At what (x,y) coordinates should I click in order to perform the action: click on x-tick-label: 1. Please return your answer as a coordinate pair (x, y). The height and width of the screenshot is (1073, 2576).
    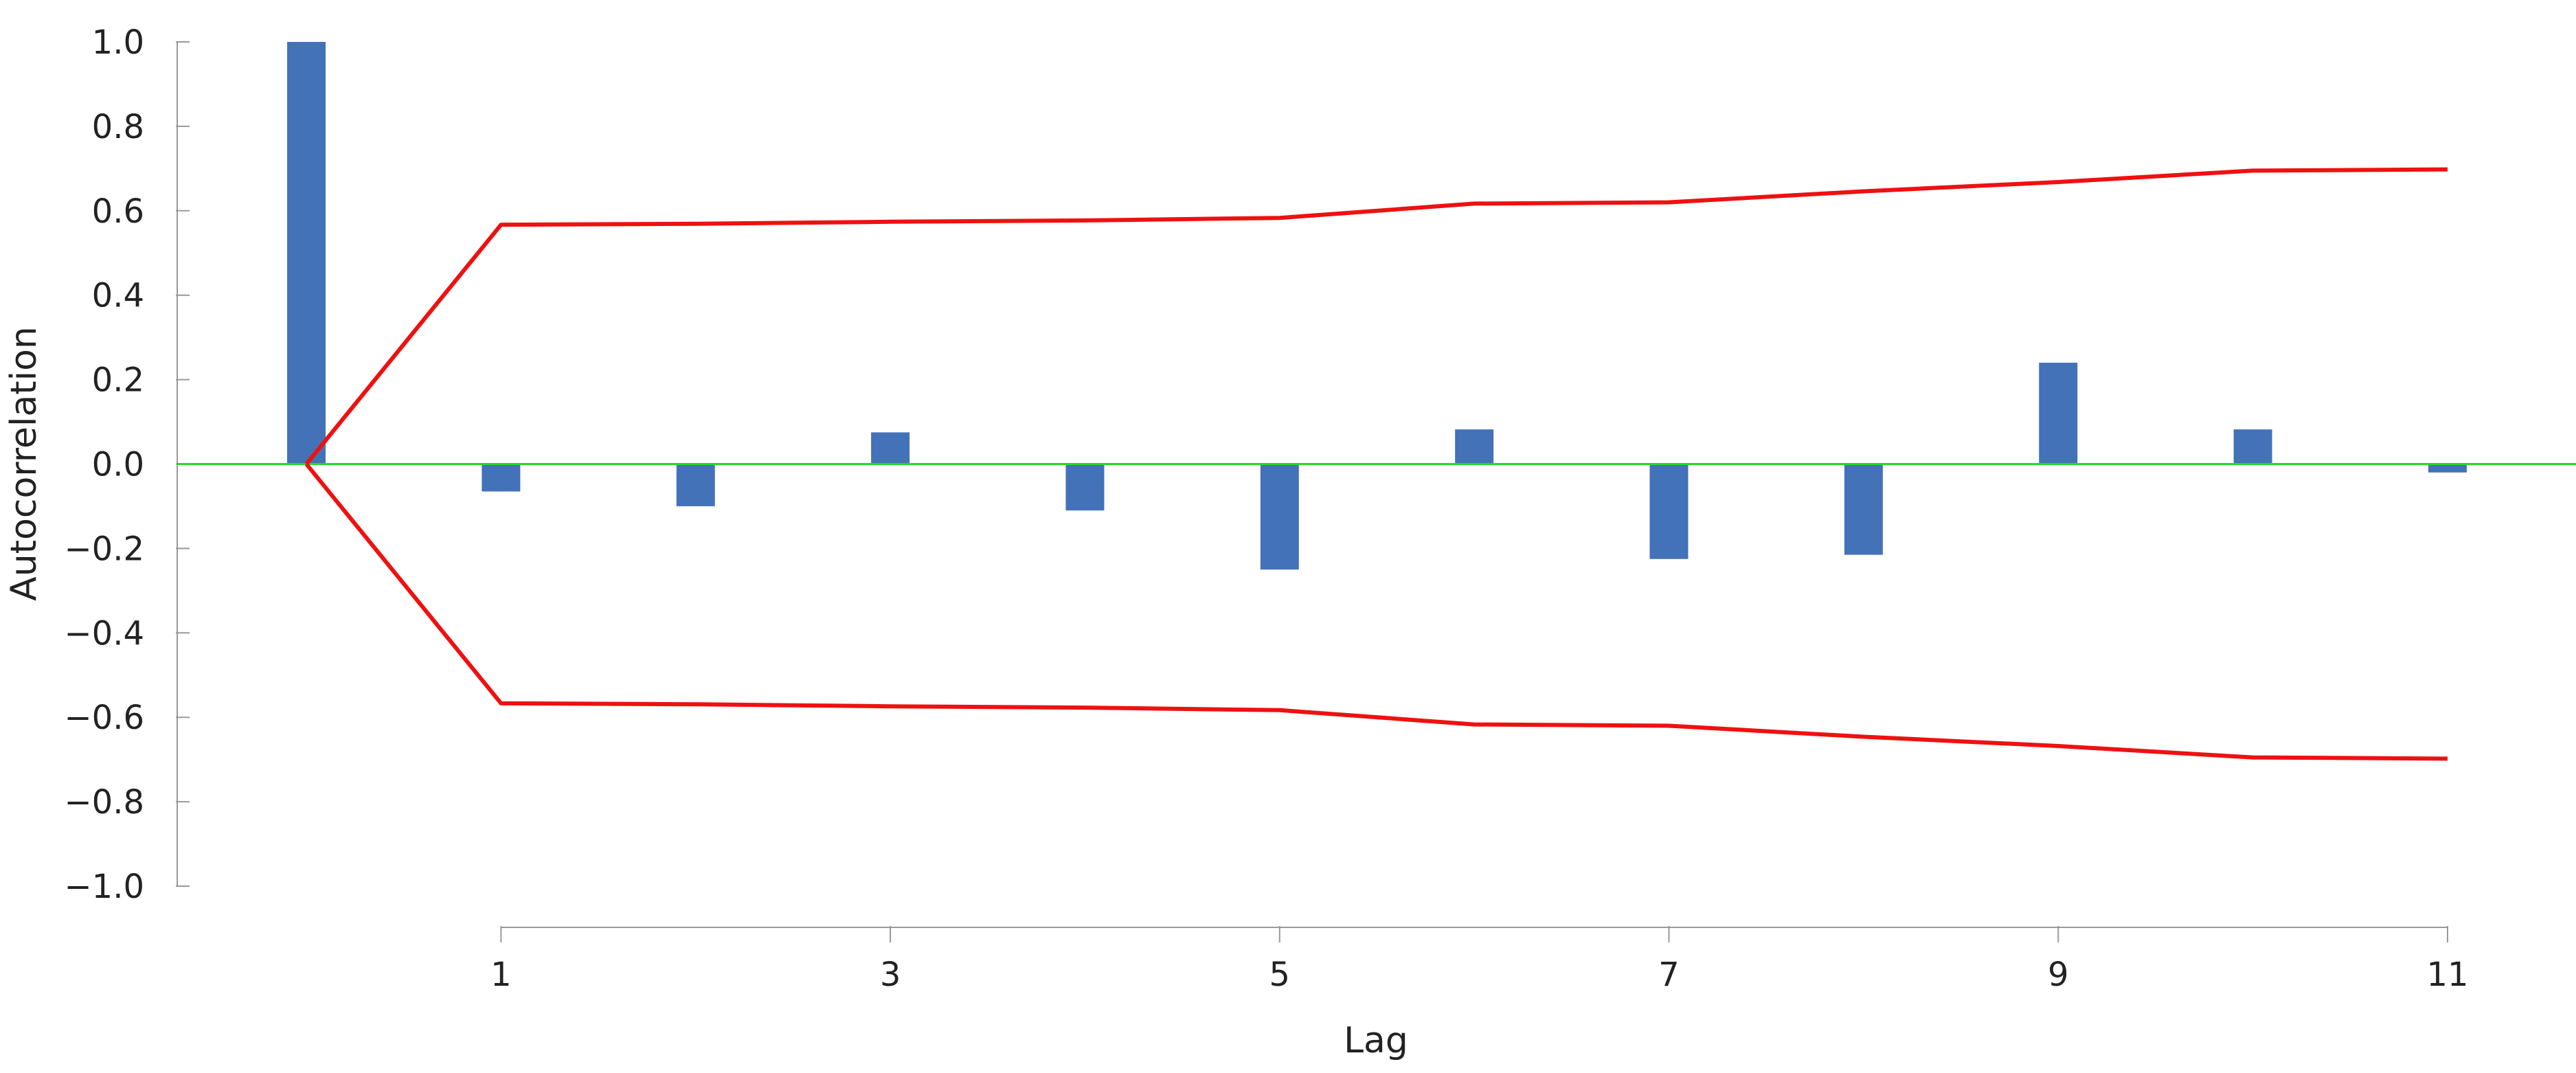
    Looking at the image, I should click on (501, 975).